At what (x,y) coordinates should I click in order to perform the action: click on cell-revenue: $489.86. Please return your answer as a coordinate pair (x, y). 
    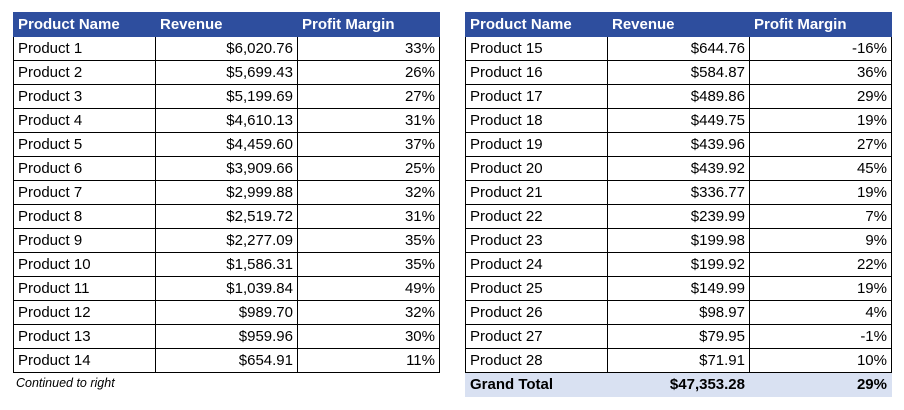
    Looking at the image, I should click on (678, 96).